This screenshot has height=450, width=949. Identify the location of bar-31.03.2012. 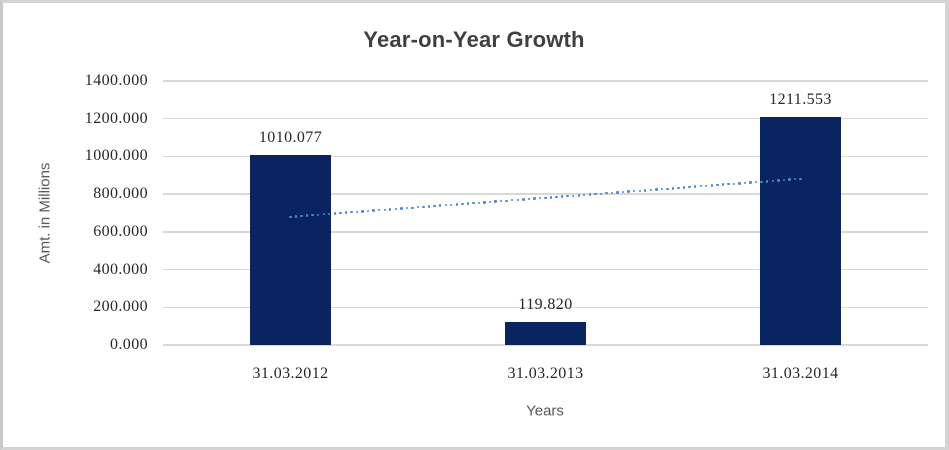
(290, 249).